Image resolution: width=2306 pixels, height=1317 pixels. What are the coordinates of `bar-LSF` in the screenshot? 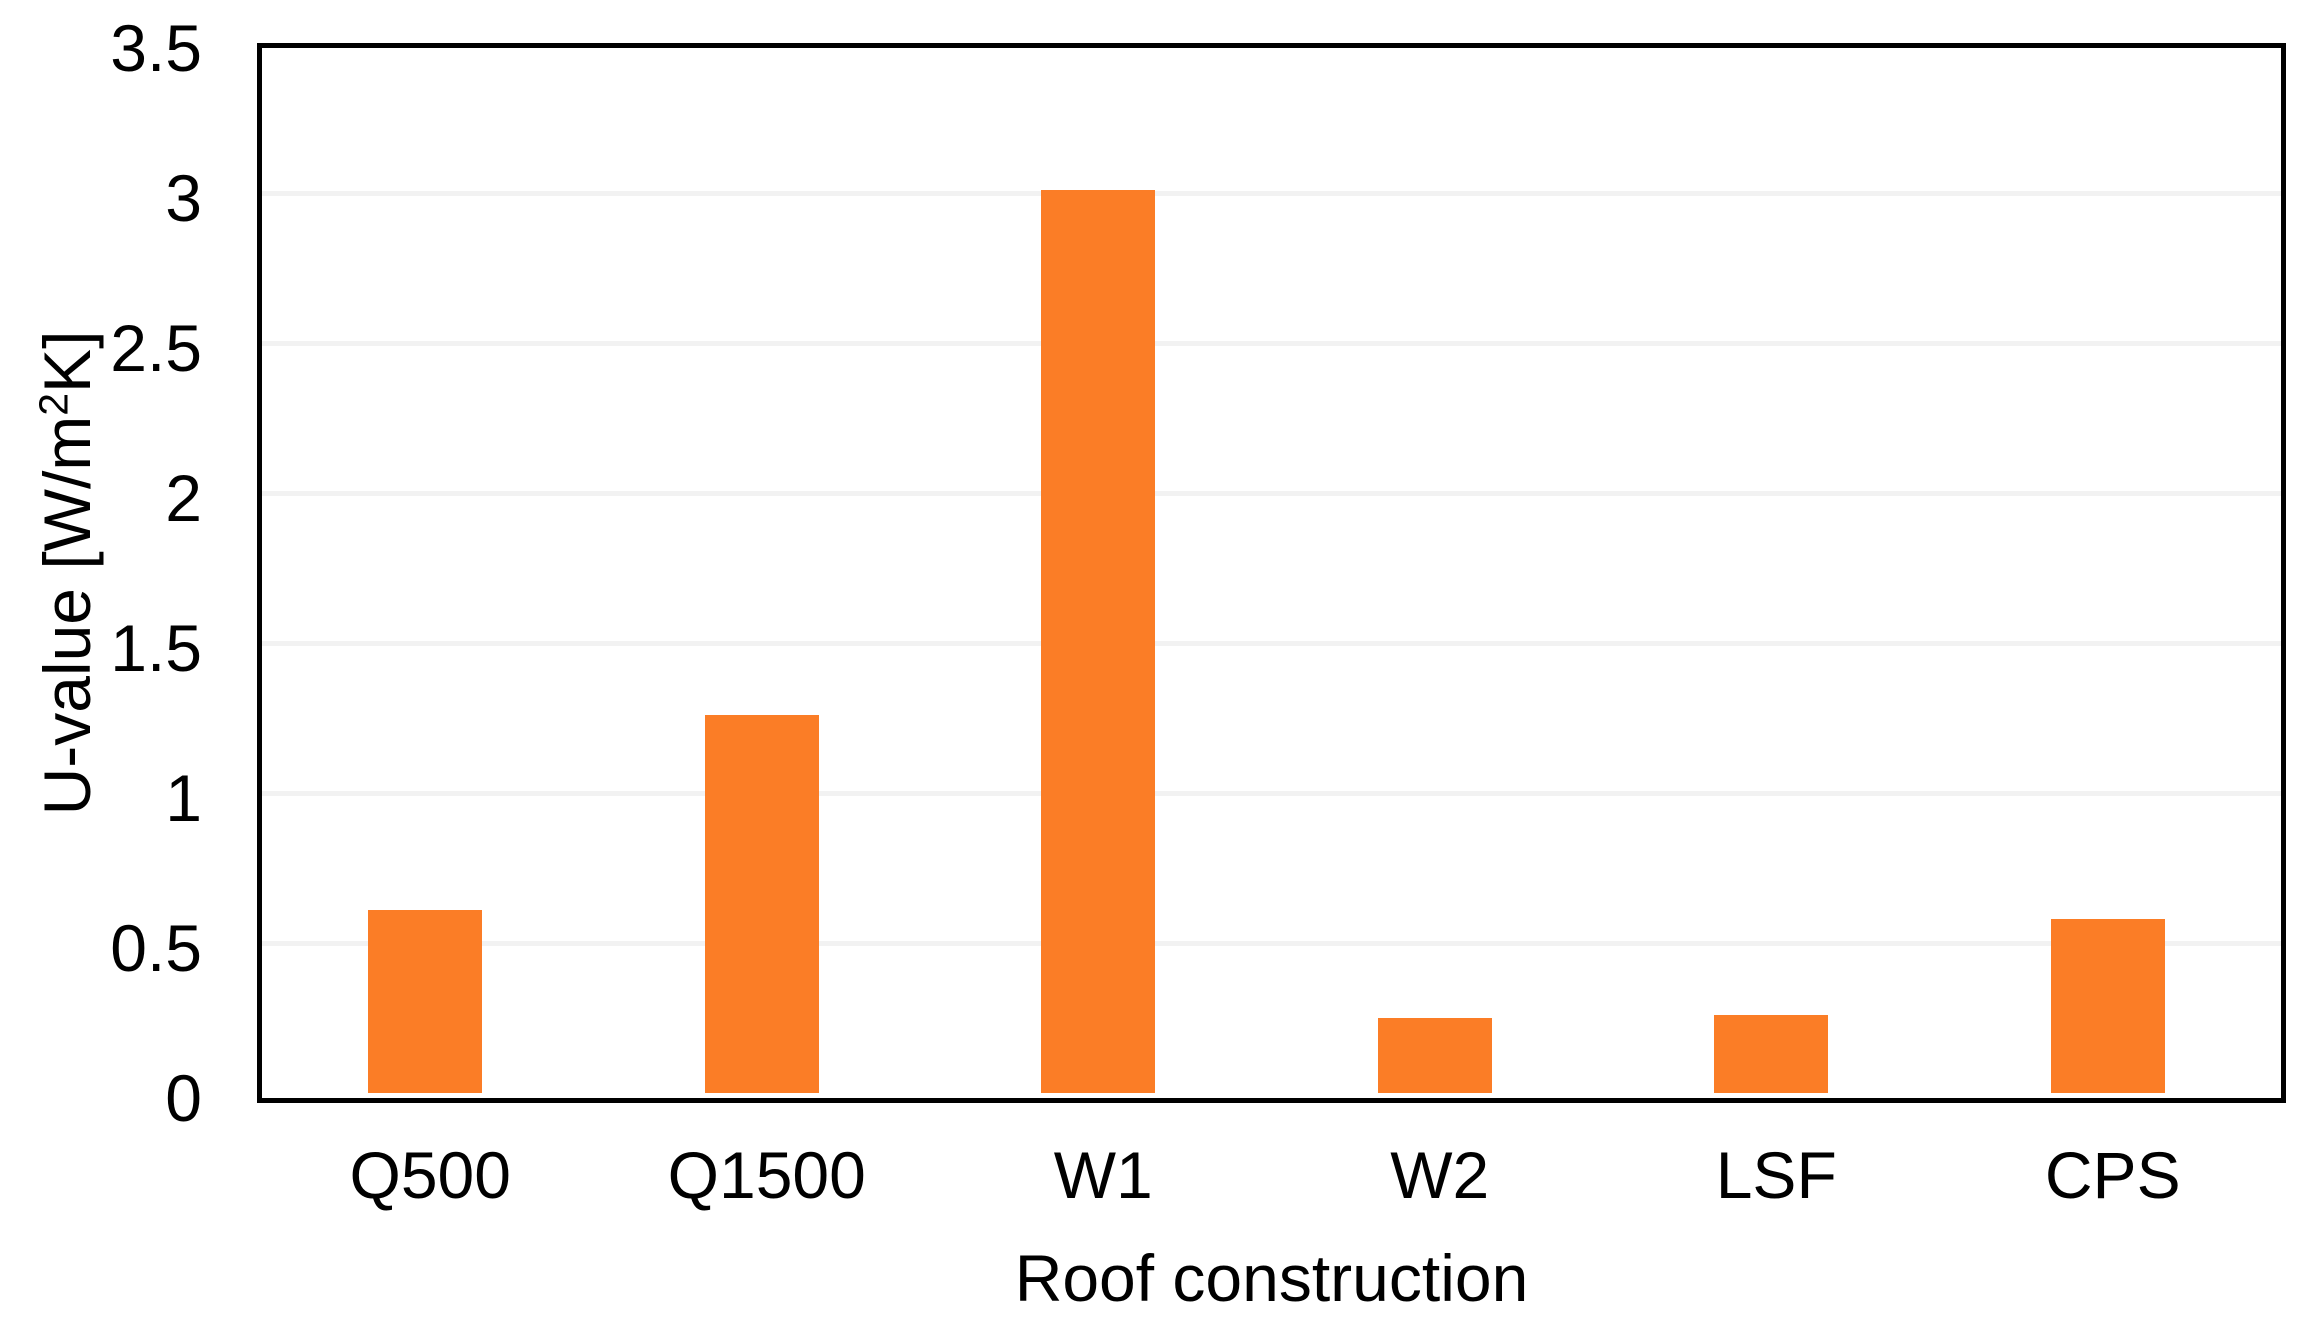 It's located at (1771, 1054).